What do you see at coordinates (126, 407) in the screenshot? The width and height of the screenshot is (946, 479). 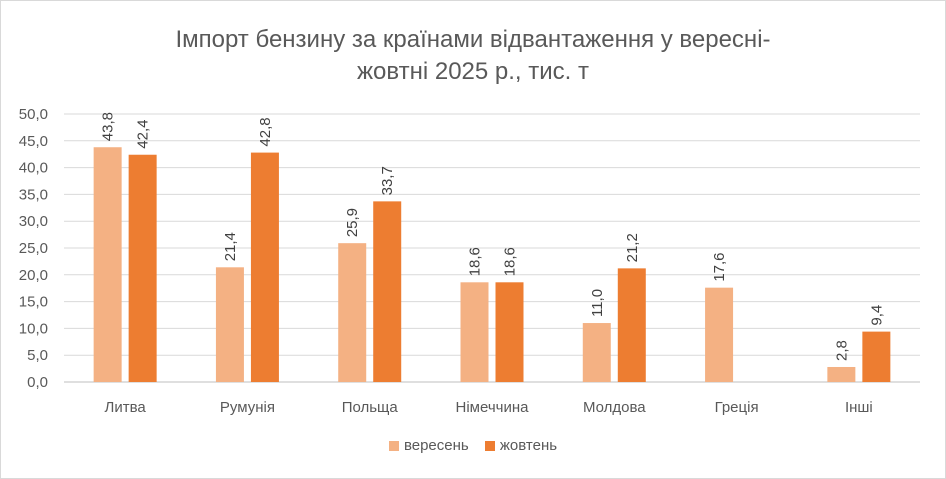 I see `x-tick-label: Литва` at bounding box center [126, 407].